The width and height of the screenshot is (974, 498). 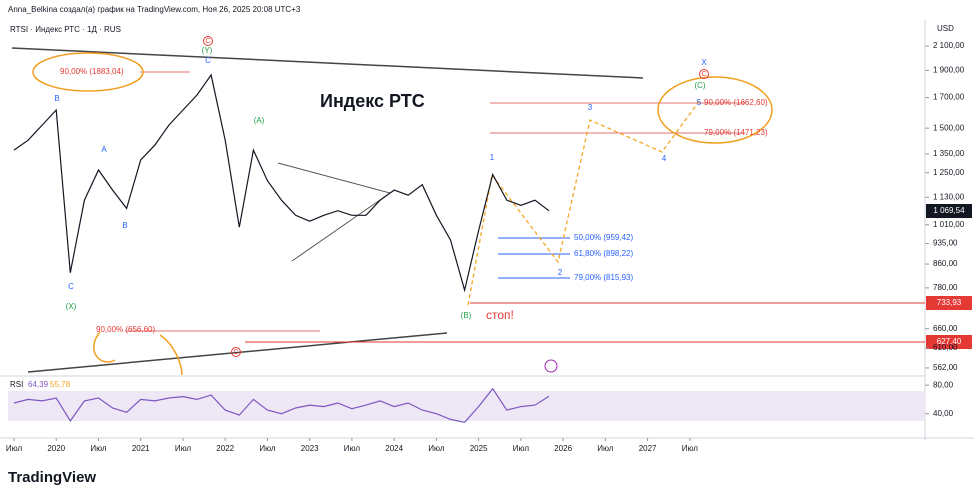 I want to click on price-badge-label: 627,40, so click(x=949, y=341).